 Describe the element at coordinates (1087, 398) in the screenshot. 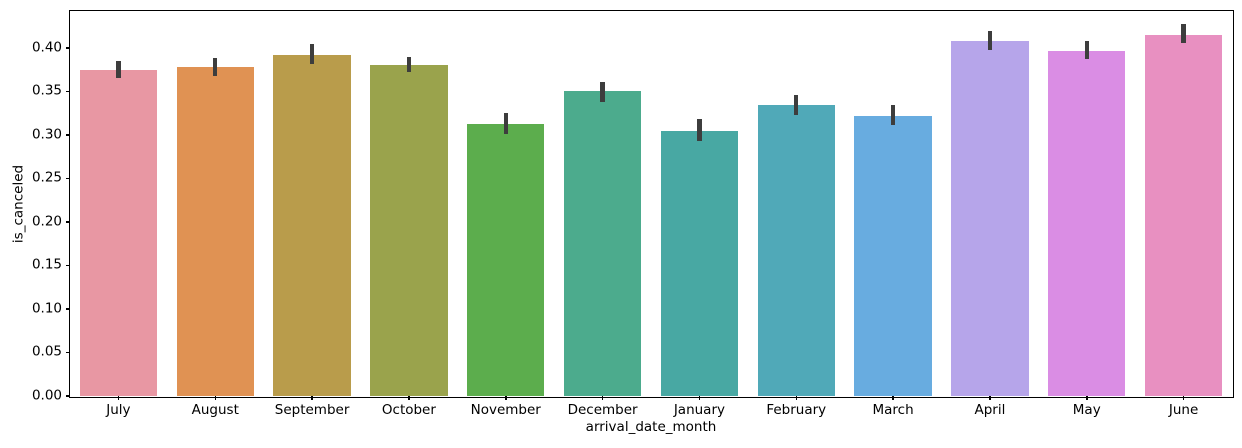

I see `x-tick-mark-may` at that location.